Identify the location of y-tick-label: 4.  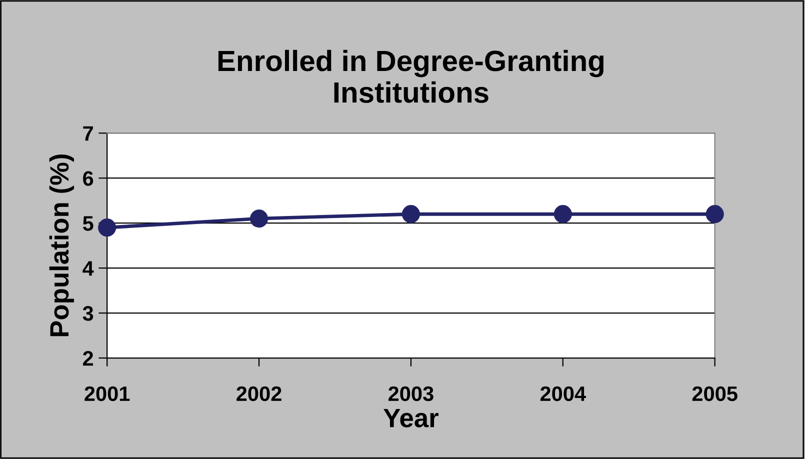
(88, 268).